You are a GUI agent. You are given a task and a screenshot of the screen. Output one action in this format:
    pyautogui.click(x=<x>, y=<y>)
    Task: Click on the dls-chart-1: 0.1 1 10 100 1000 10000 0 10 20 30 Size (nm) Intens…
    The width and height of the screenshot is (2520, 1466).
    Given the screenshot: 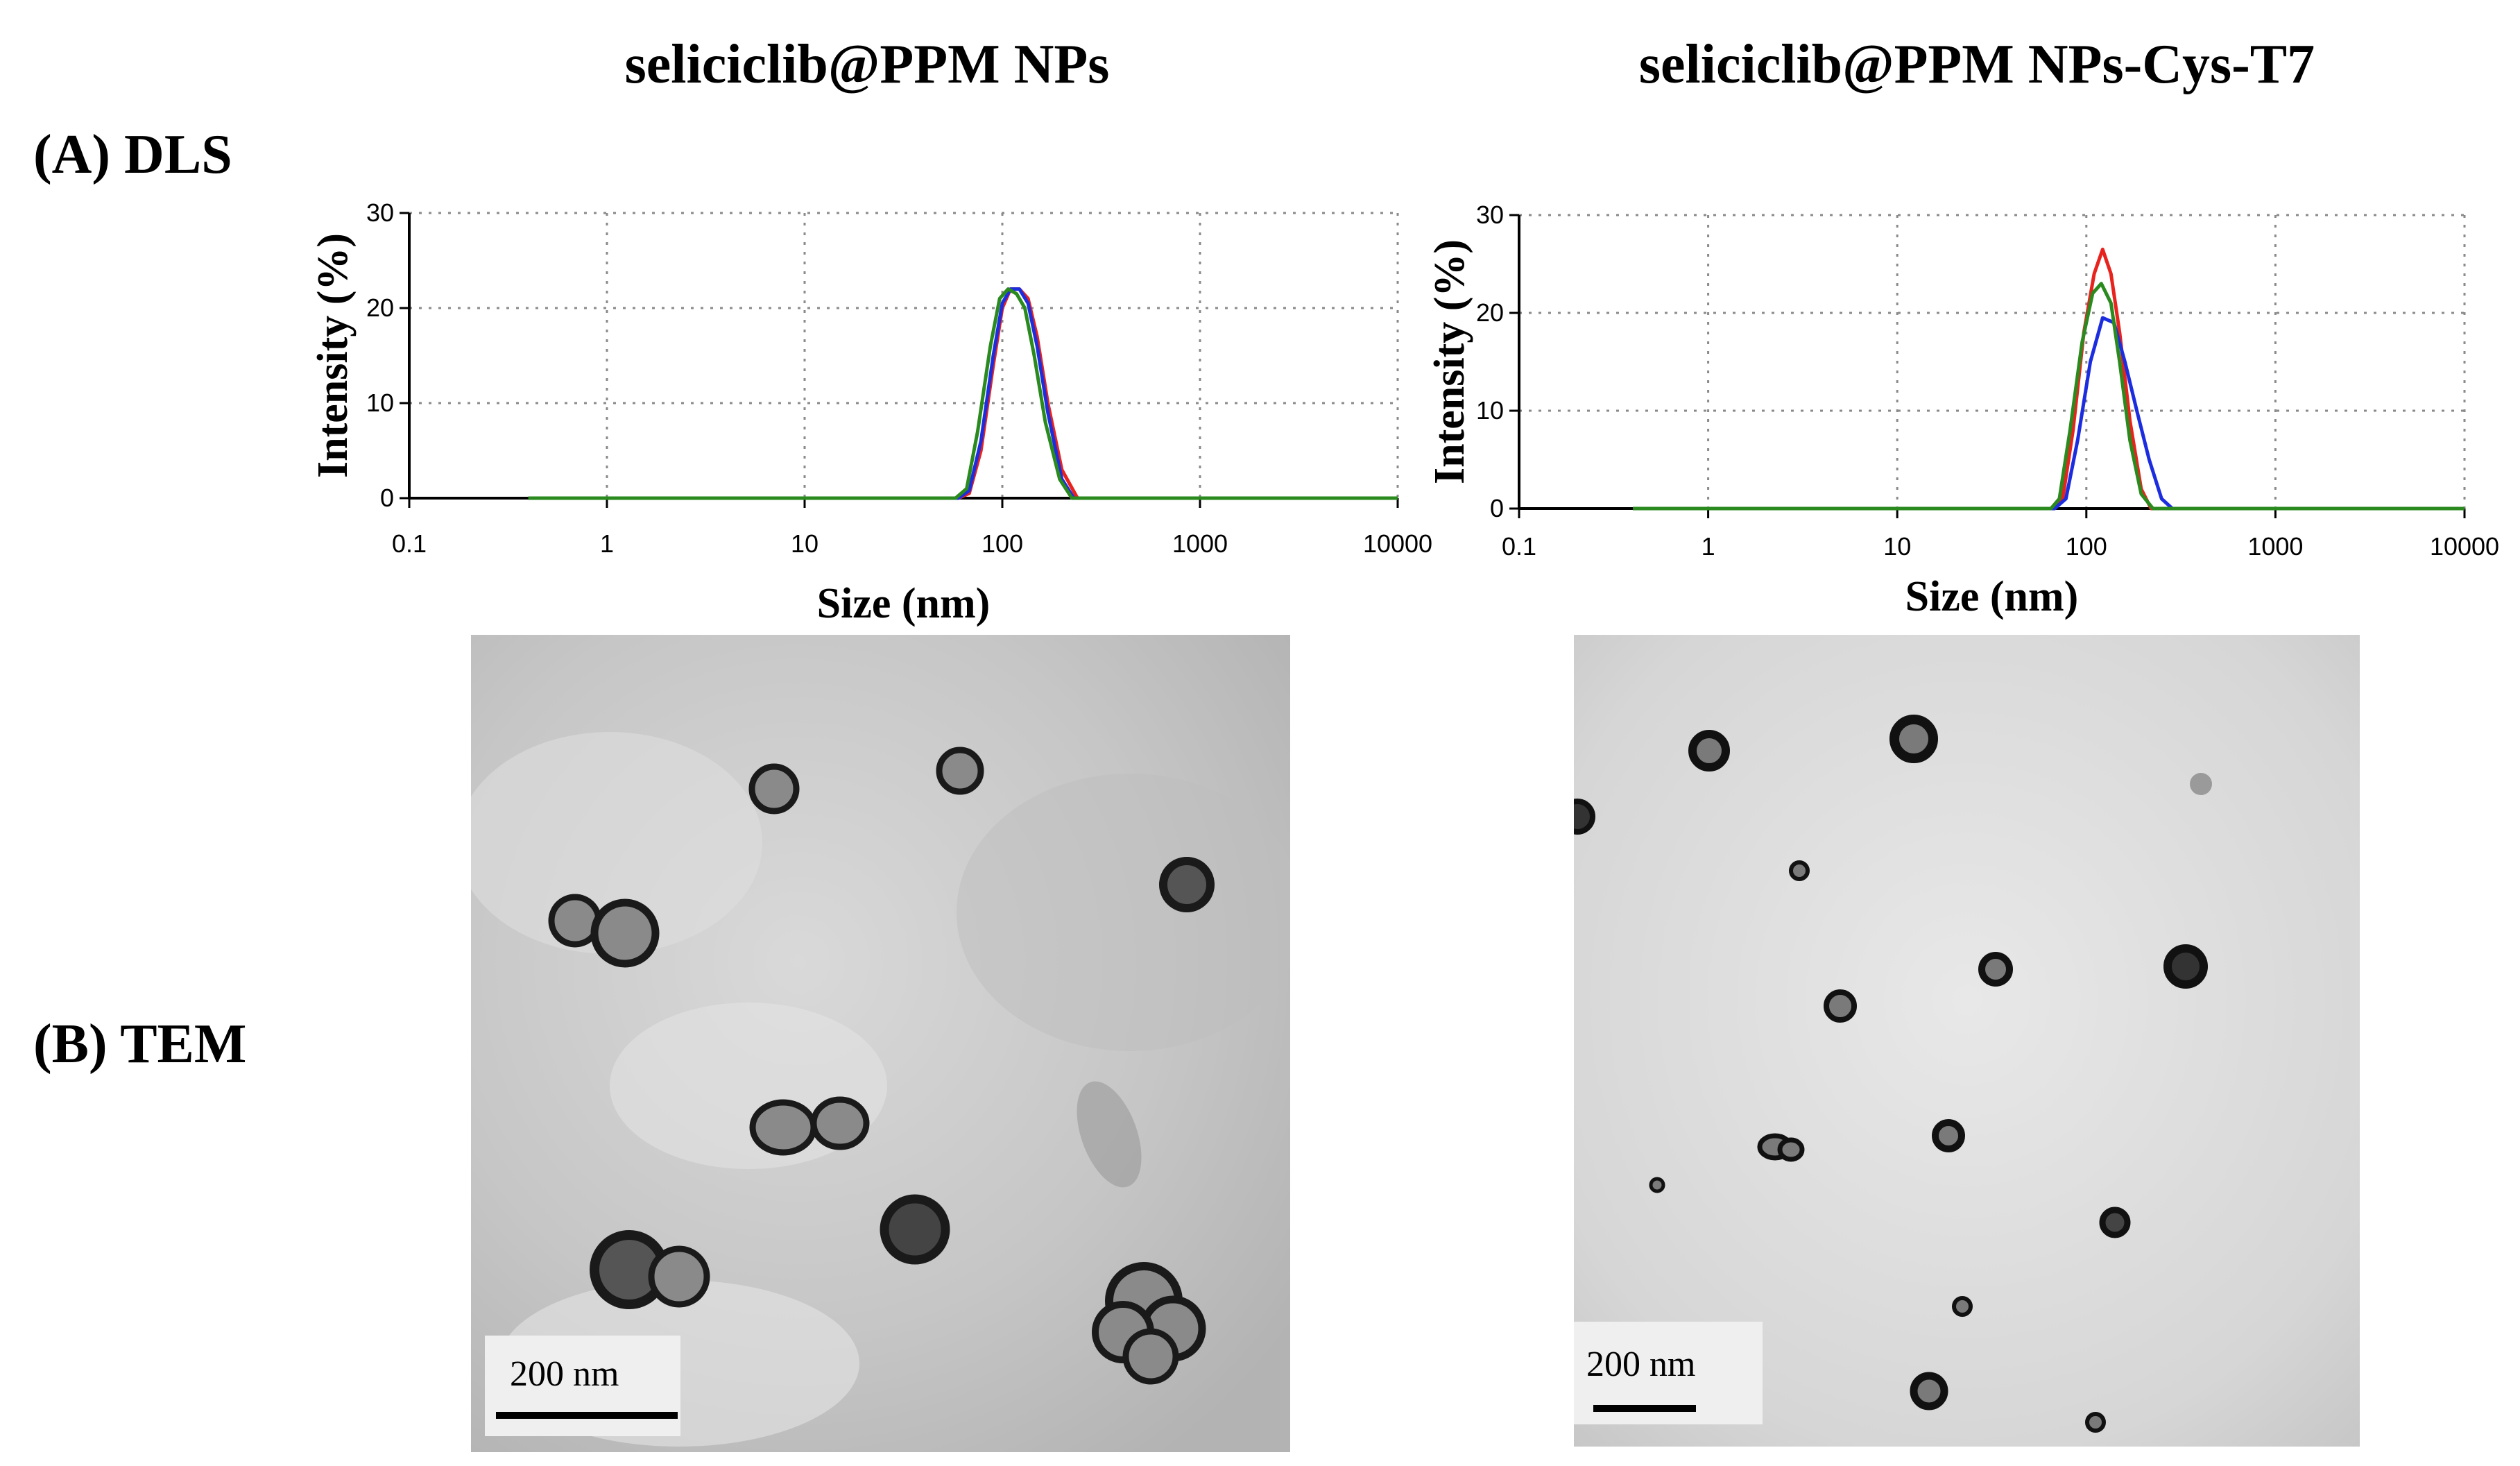 What is the action you would take?
    pyautogui.click(x=1962, y=410)
    